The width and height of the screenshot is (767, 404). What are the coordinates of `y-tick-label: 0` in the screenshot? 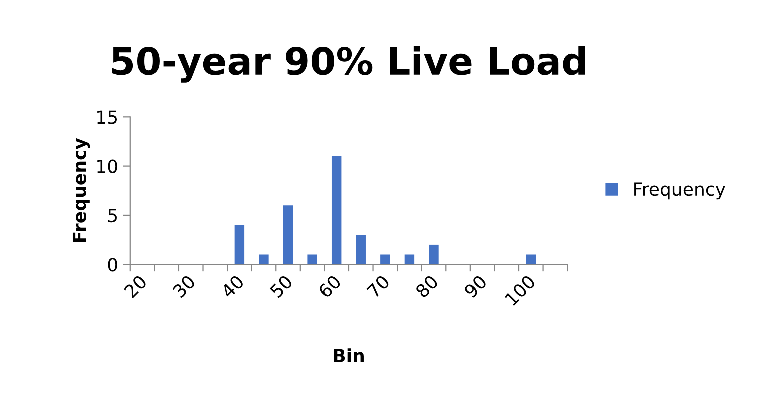 It's located at (113, 265).